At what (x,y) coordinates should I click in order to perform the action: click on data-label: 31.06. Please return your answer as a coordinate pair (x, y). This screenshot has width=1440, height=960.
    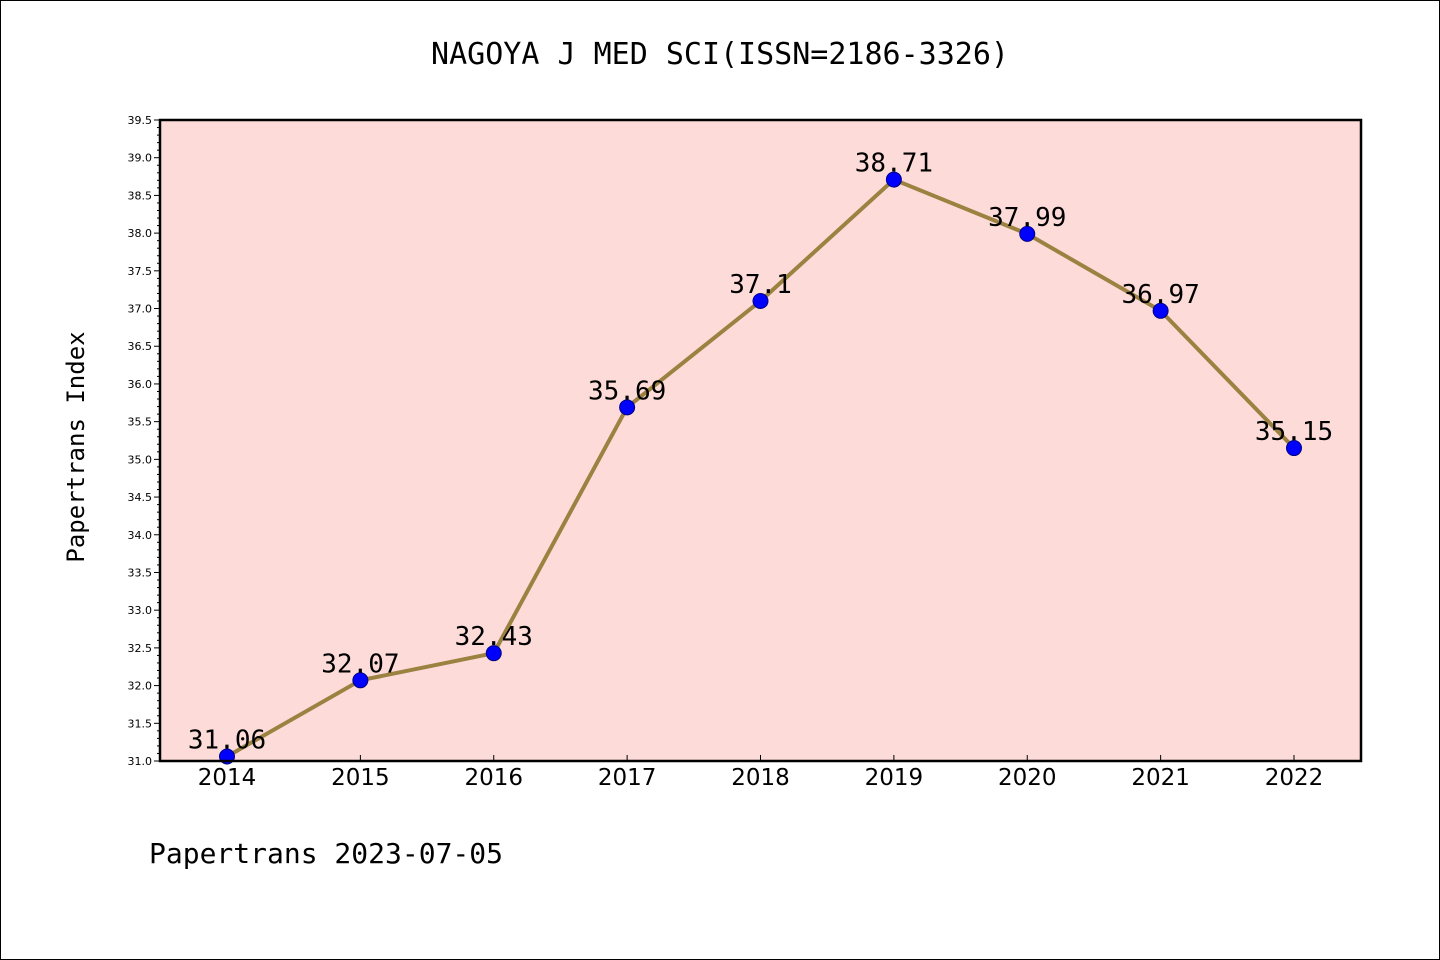
    Looking at the image, I should click on (227, 740).